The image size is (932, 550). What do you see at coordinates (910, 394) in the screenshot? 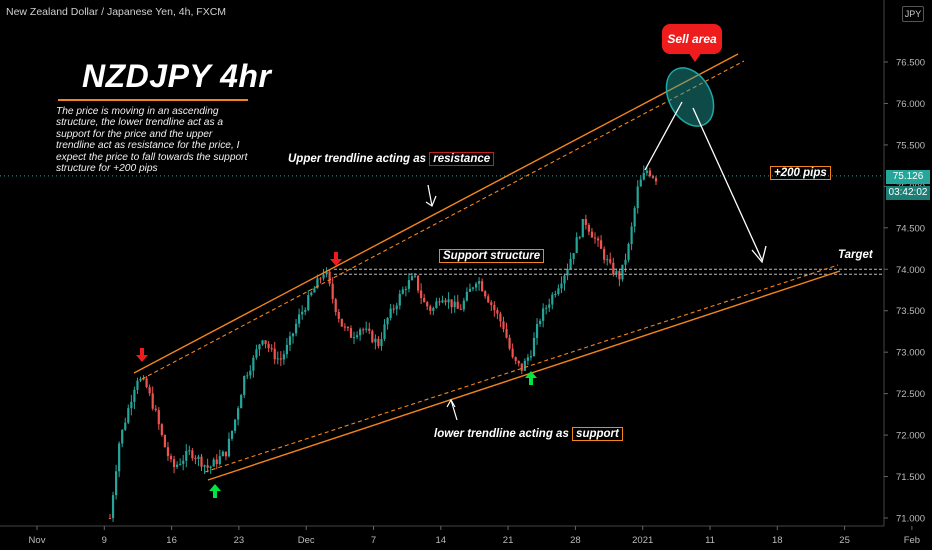
I see `y-tick-label: 72.500` at bounding box center [910, 394].